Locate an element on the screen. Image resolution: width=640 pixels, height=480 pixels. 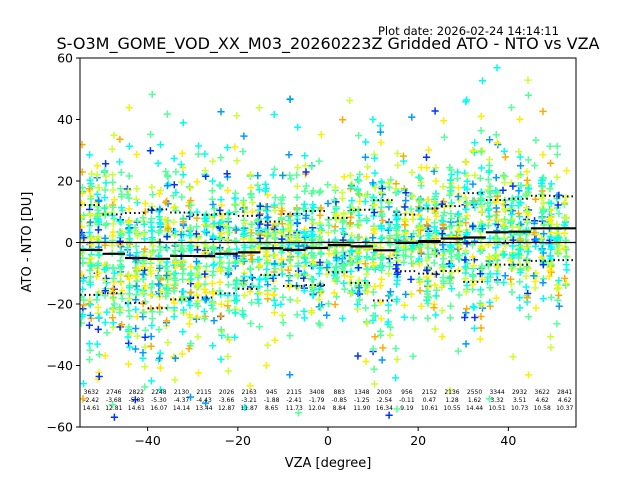
bin-count-label: 2822 is located at coordinates (136, 392).